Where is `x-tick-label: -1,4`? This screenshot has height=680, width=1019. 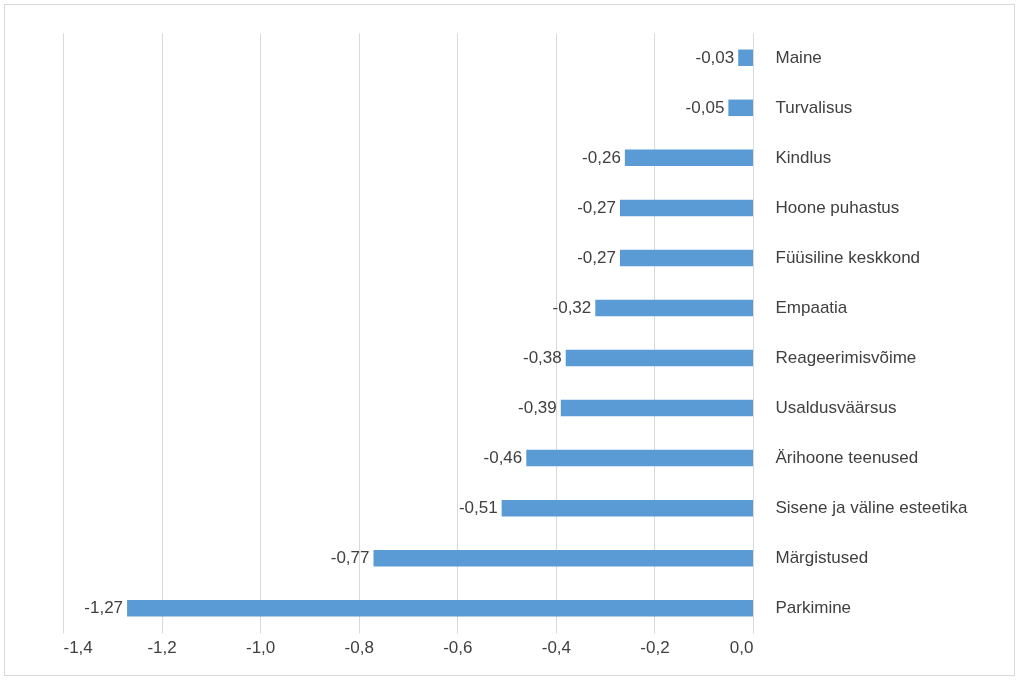
x-tick-label: -1,4 is located at coordinates (78, 647).